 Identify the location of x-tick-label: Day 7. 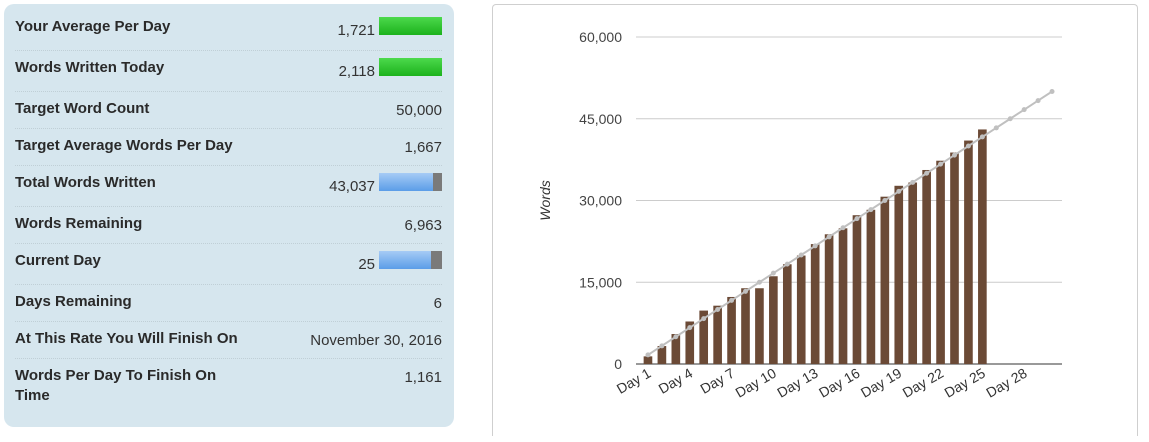
(717, 381).